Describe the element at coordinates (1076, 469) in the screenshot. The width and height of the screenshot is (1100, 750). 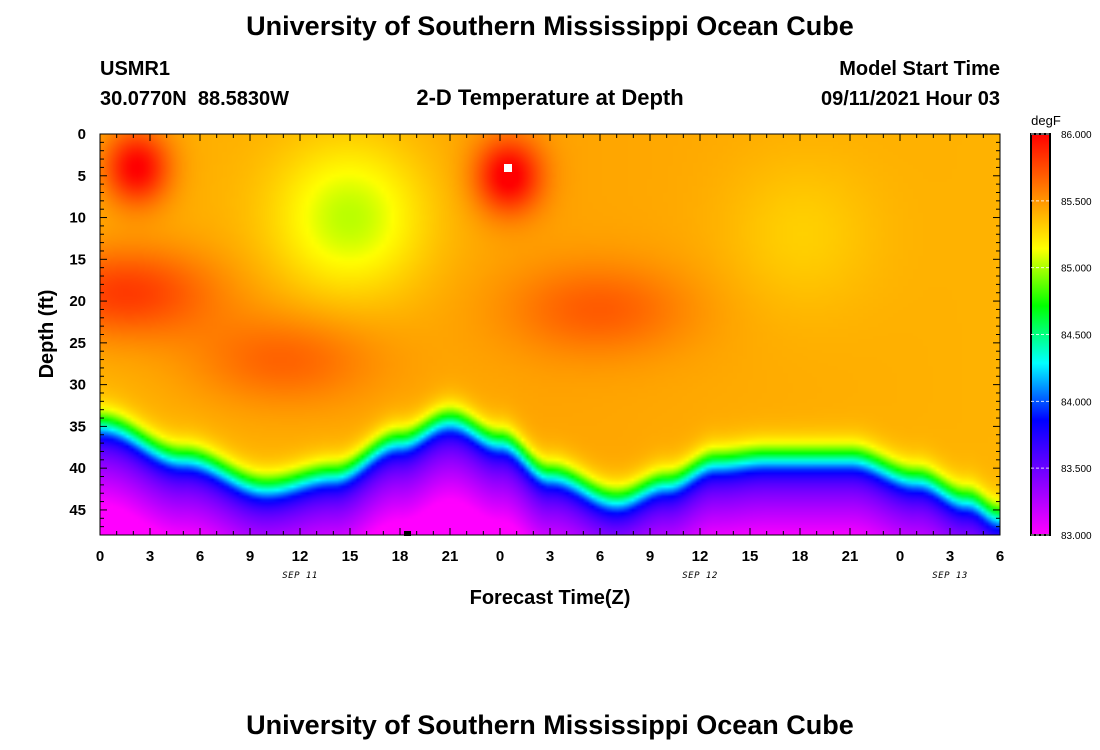
I see `colorbar-tick-label: 83.500` at that location.